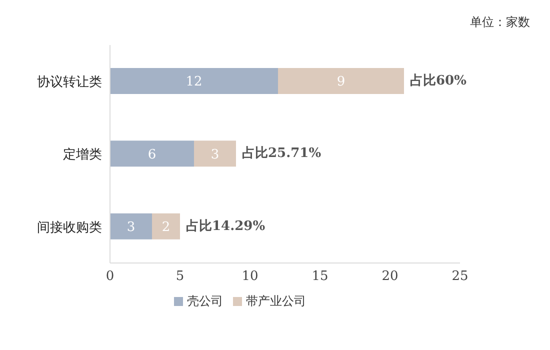 This screenshot has width=550, height=350. What do you see at coordinates (250, 276) in the screenshot?
I see `x-tick-label: 10` at bounding box center [250, 276].